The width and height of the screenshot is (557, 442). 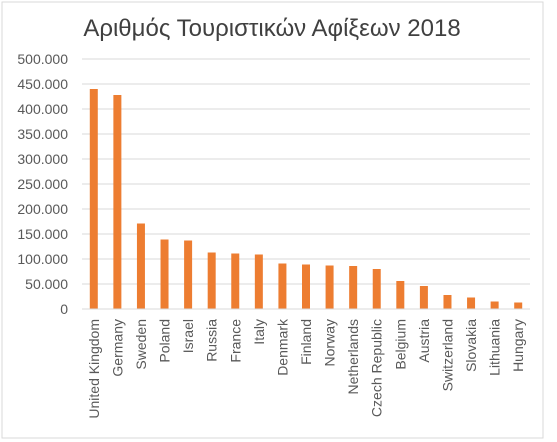 What do you see at coordinates (94, 369) in the screenshot?
I see `x-category-label: United Kingdom` at bounding box center [94, 369].